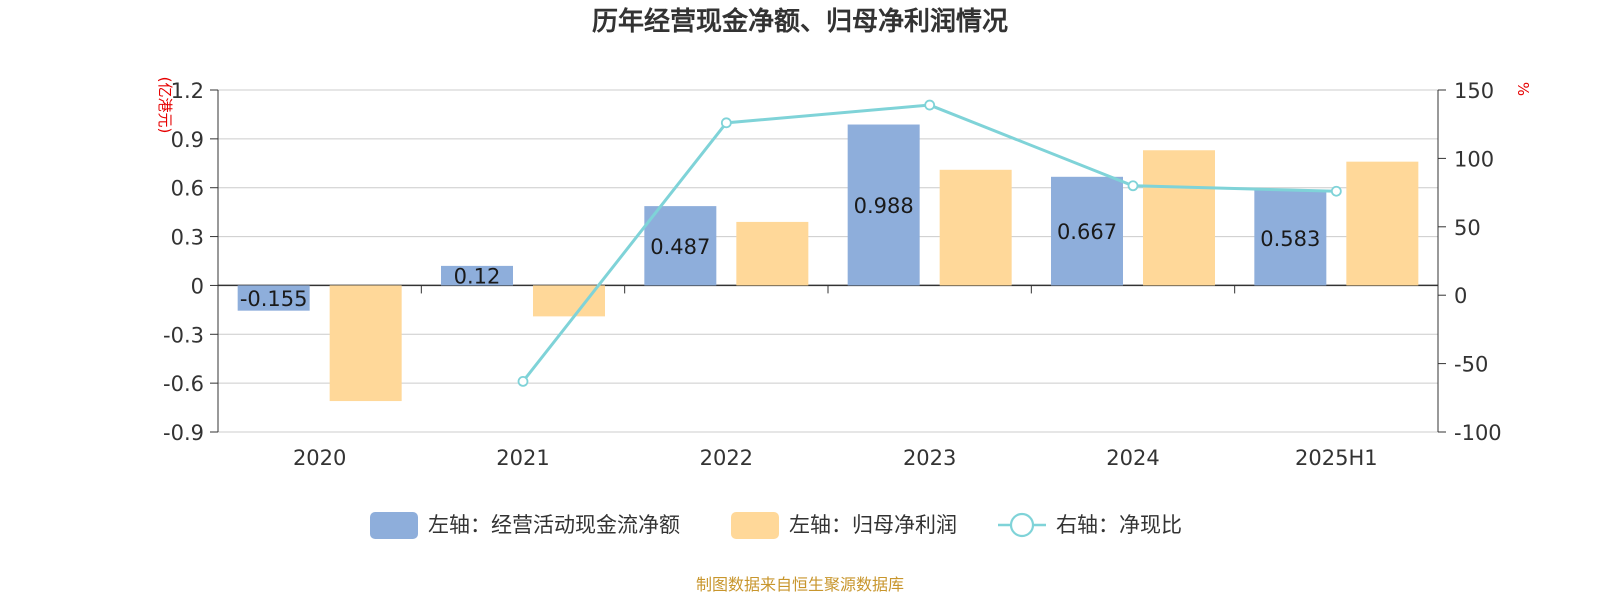  Describe the element at coordinates (873, 525) in the screenshot. I see `legend-label-net-profit: 左轴：归母净利润` at that location.